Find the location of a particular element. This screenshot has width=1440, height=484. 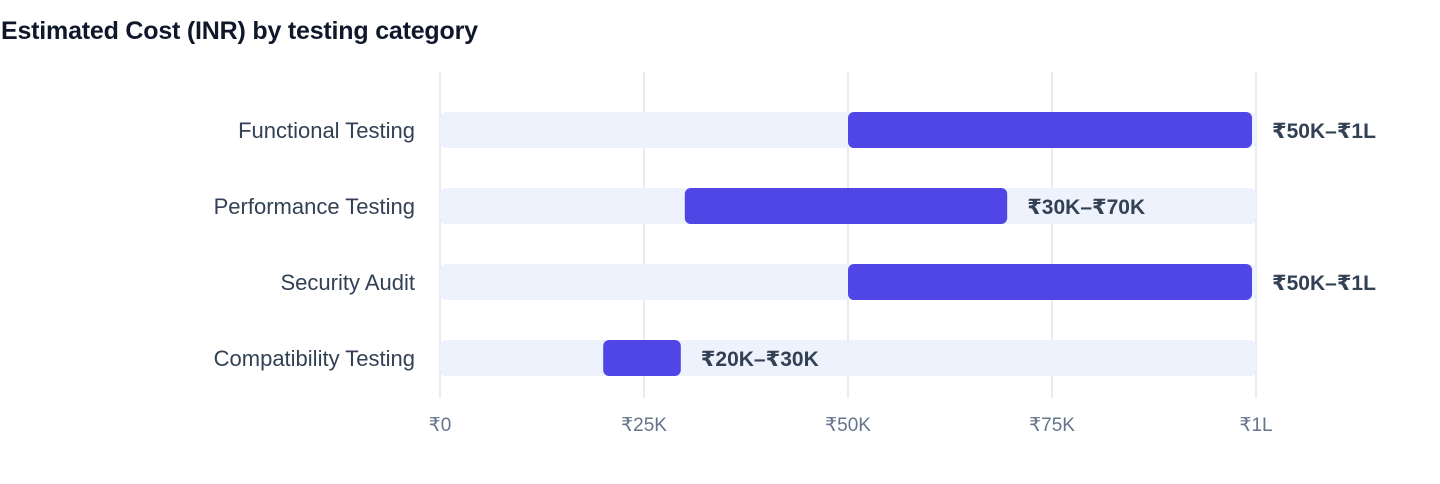

x-tick-label: ₹25K is located at coordinates (644, 425).